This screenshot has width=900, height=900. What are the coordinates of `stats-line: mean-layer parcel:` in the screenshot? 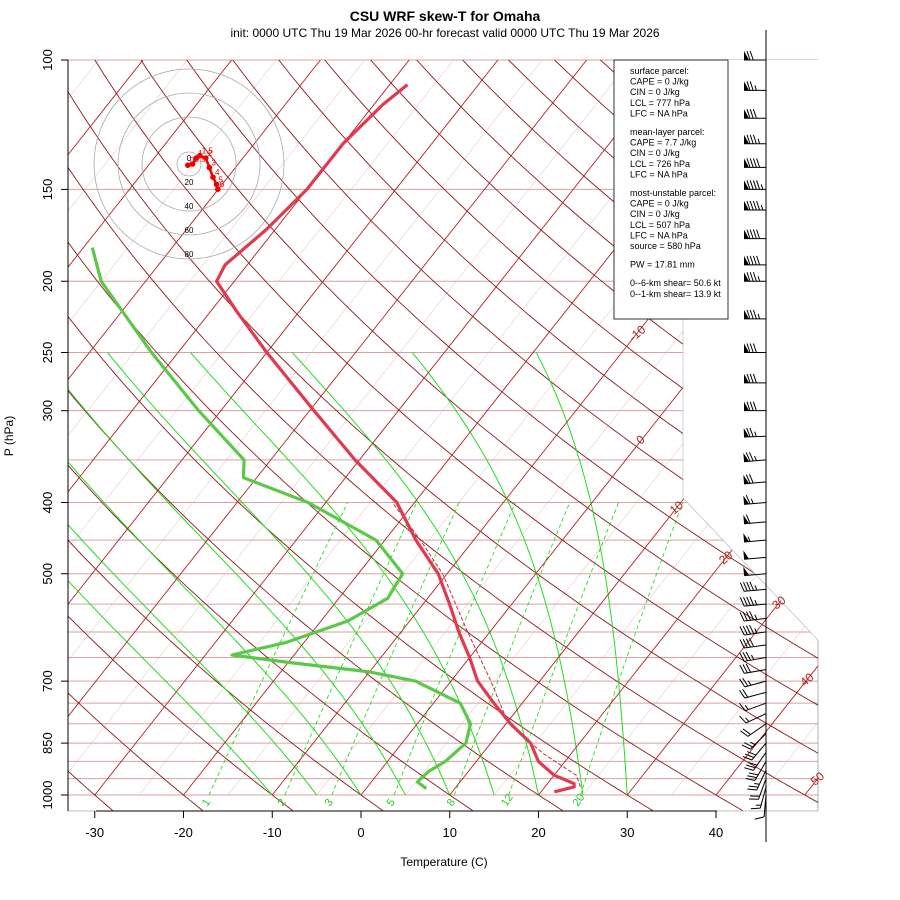 It's located at (667, 132).